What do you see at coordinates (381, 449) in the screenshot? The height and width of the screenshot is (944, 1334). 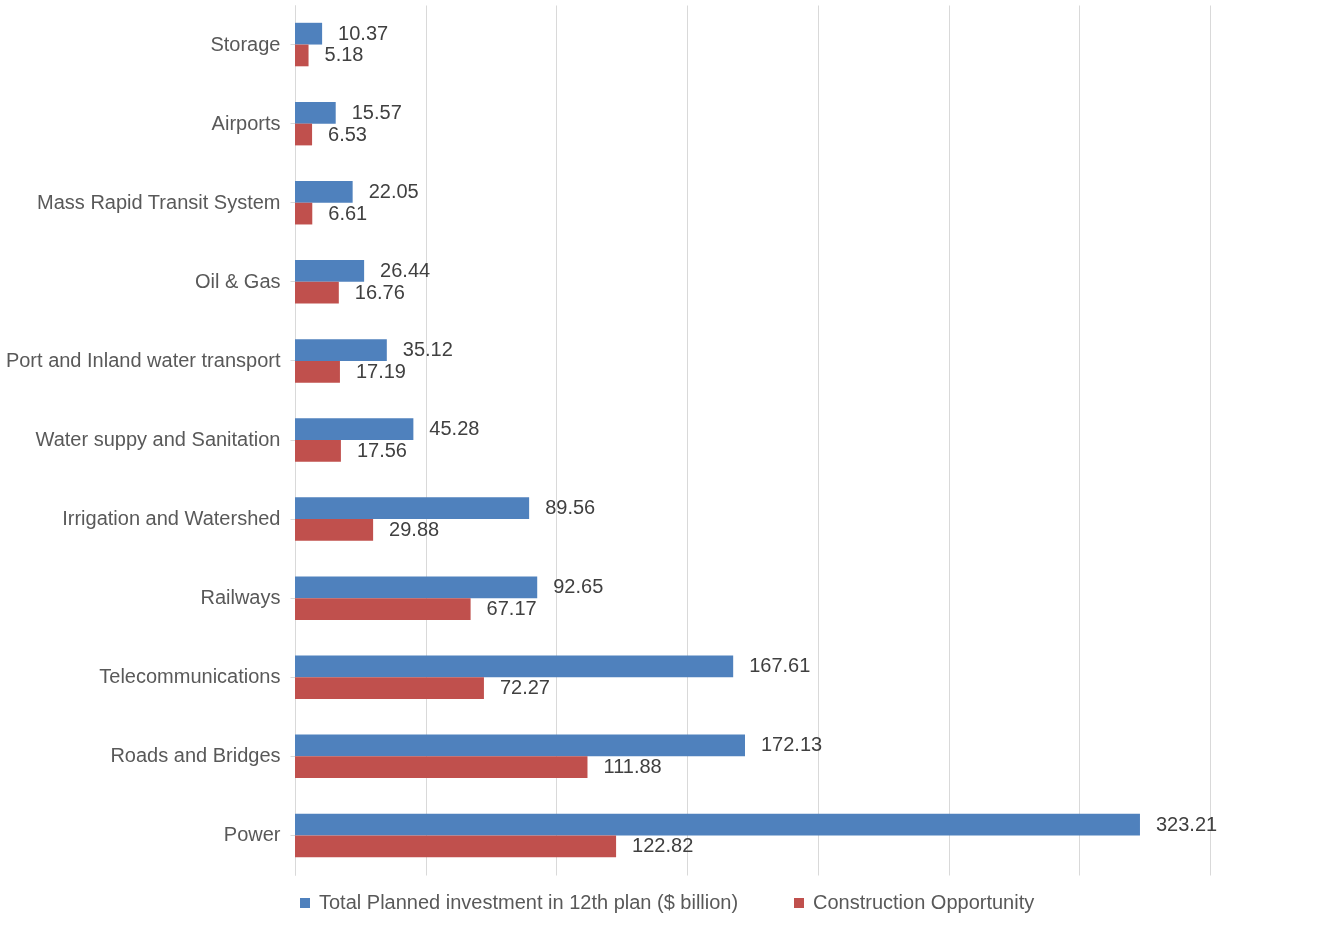 I see `data-label: 17.56` at bounding box center [381, 449].